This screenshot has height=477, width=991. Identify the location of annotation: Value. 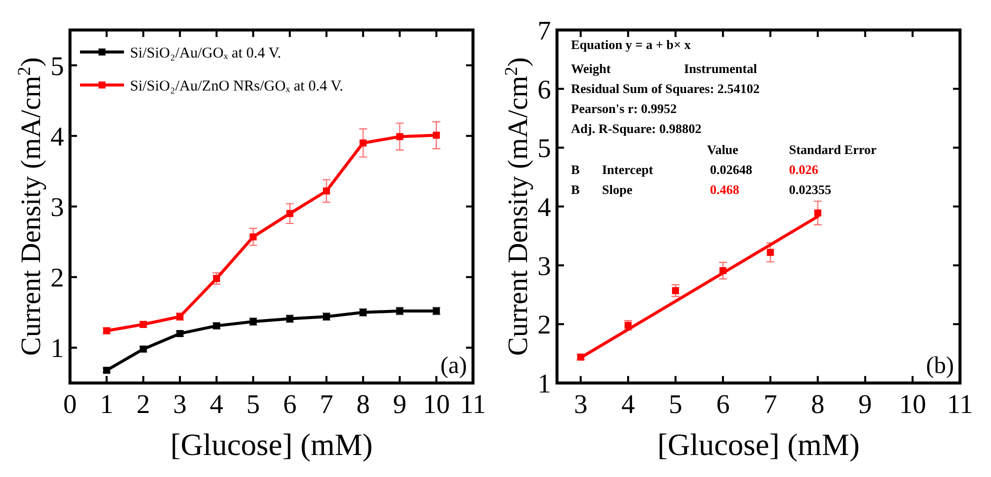
(723, 149).